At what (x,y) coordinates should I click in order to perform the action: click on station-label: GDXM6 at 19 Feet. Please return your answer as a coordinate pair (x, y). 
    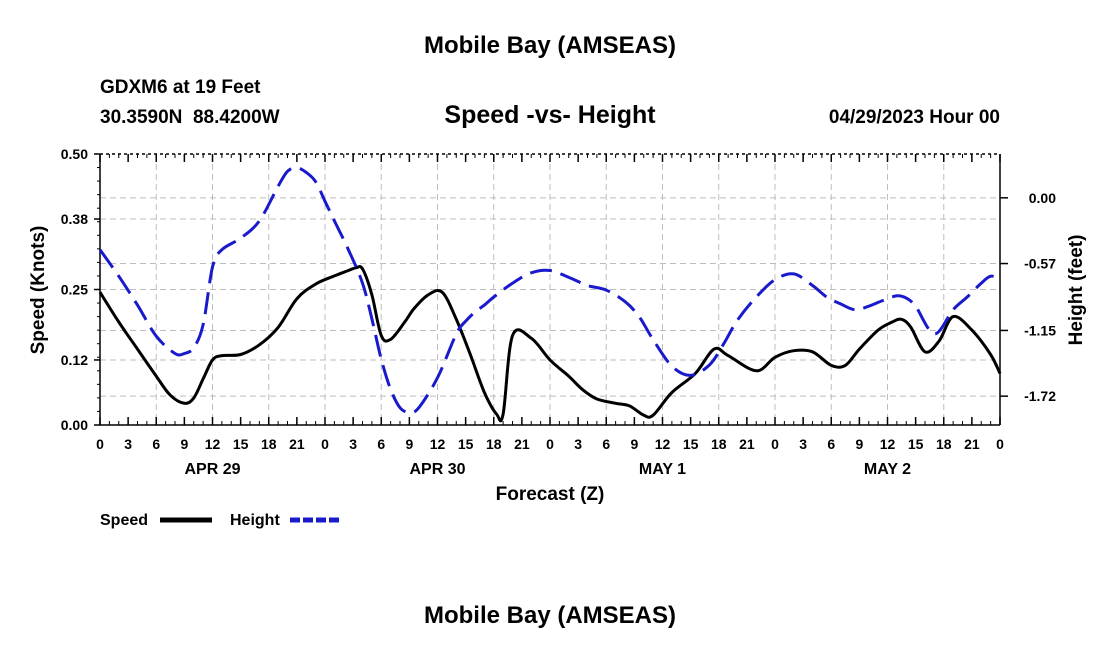
    Looking at the image, I should click on (180, 87).